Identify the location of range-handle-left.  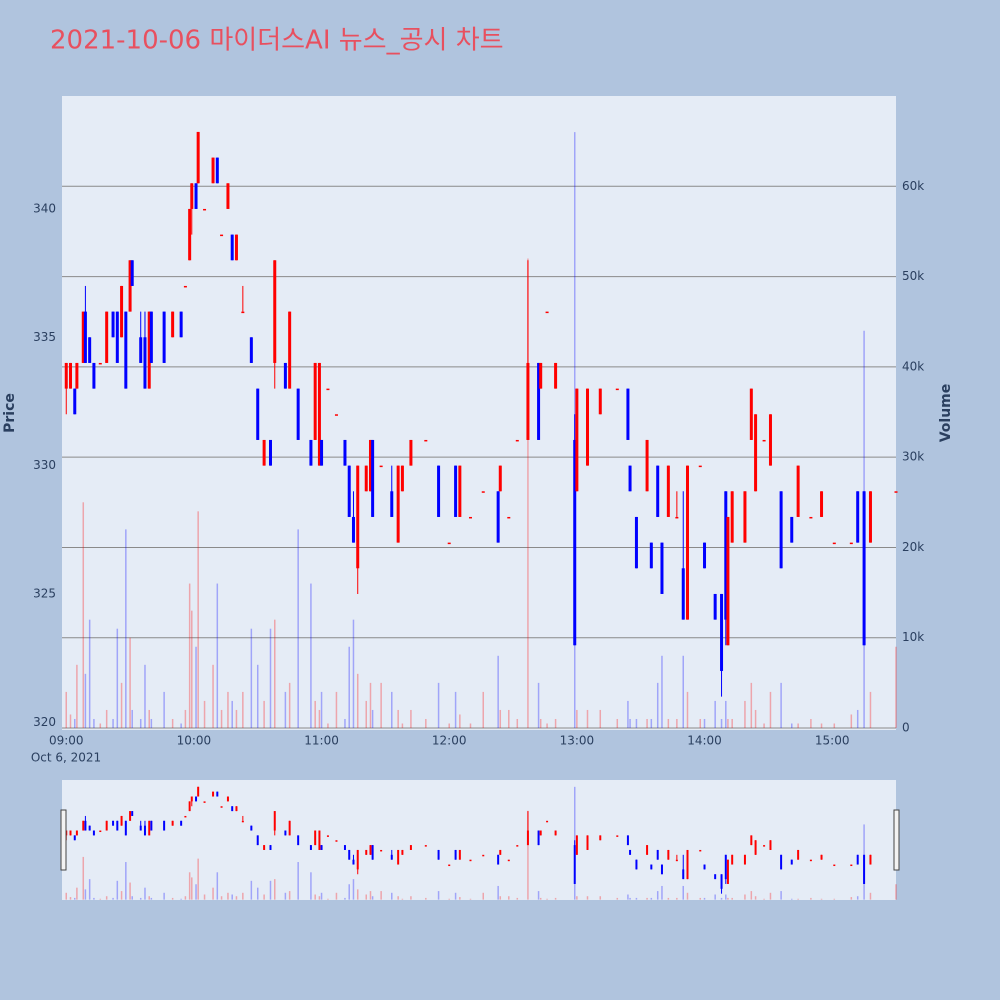
(63, 840).